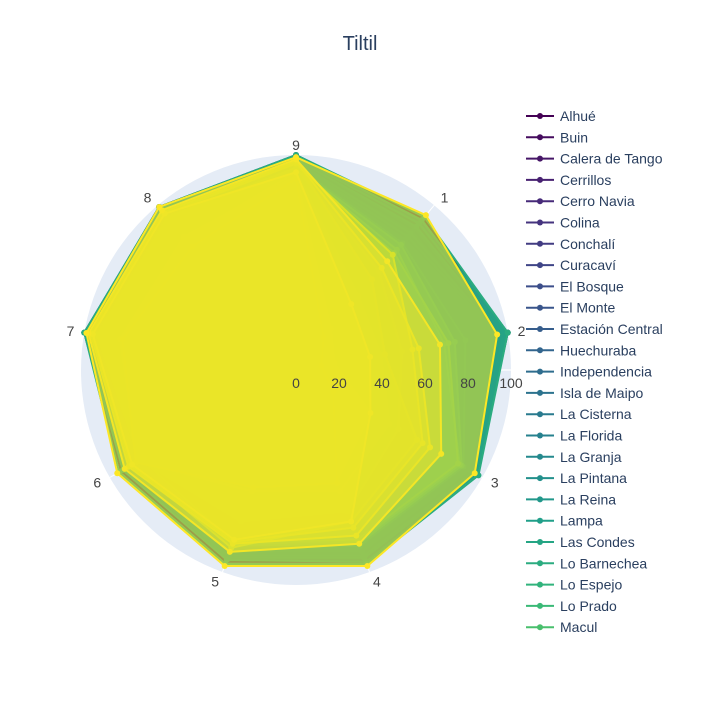  I want to click on legend-item: Calera de Tango, so click(594, 159).